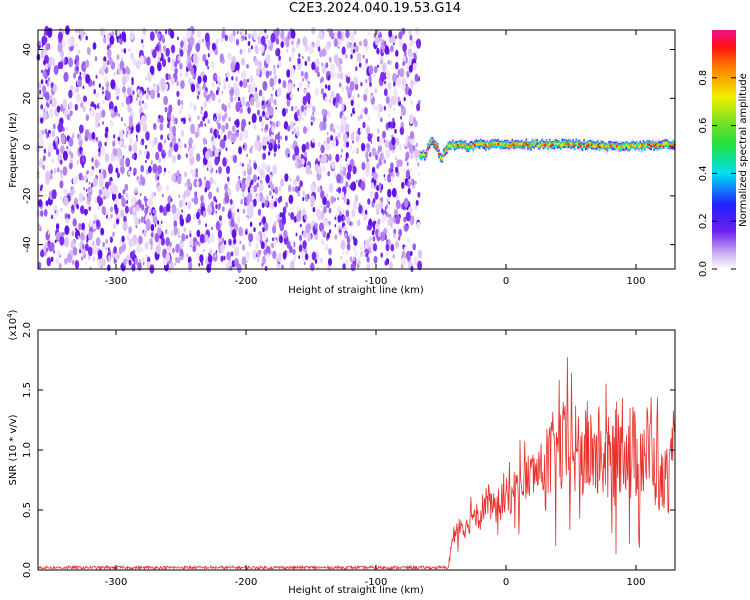  I want to click on x-tick-label: -300, so click(116, 281).